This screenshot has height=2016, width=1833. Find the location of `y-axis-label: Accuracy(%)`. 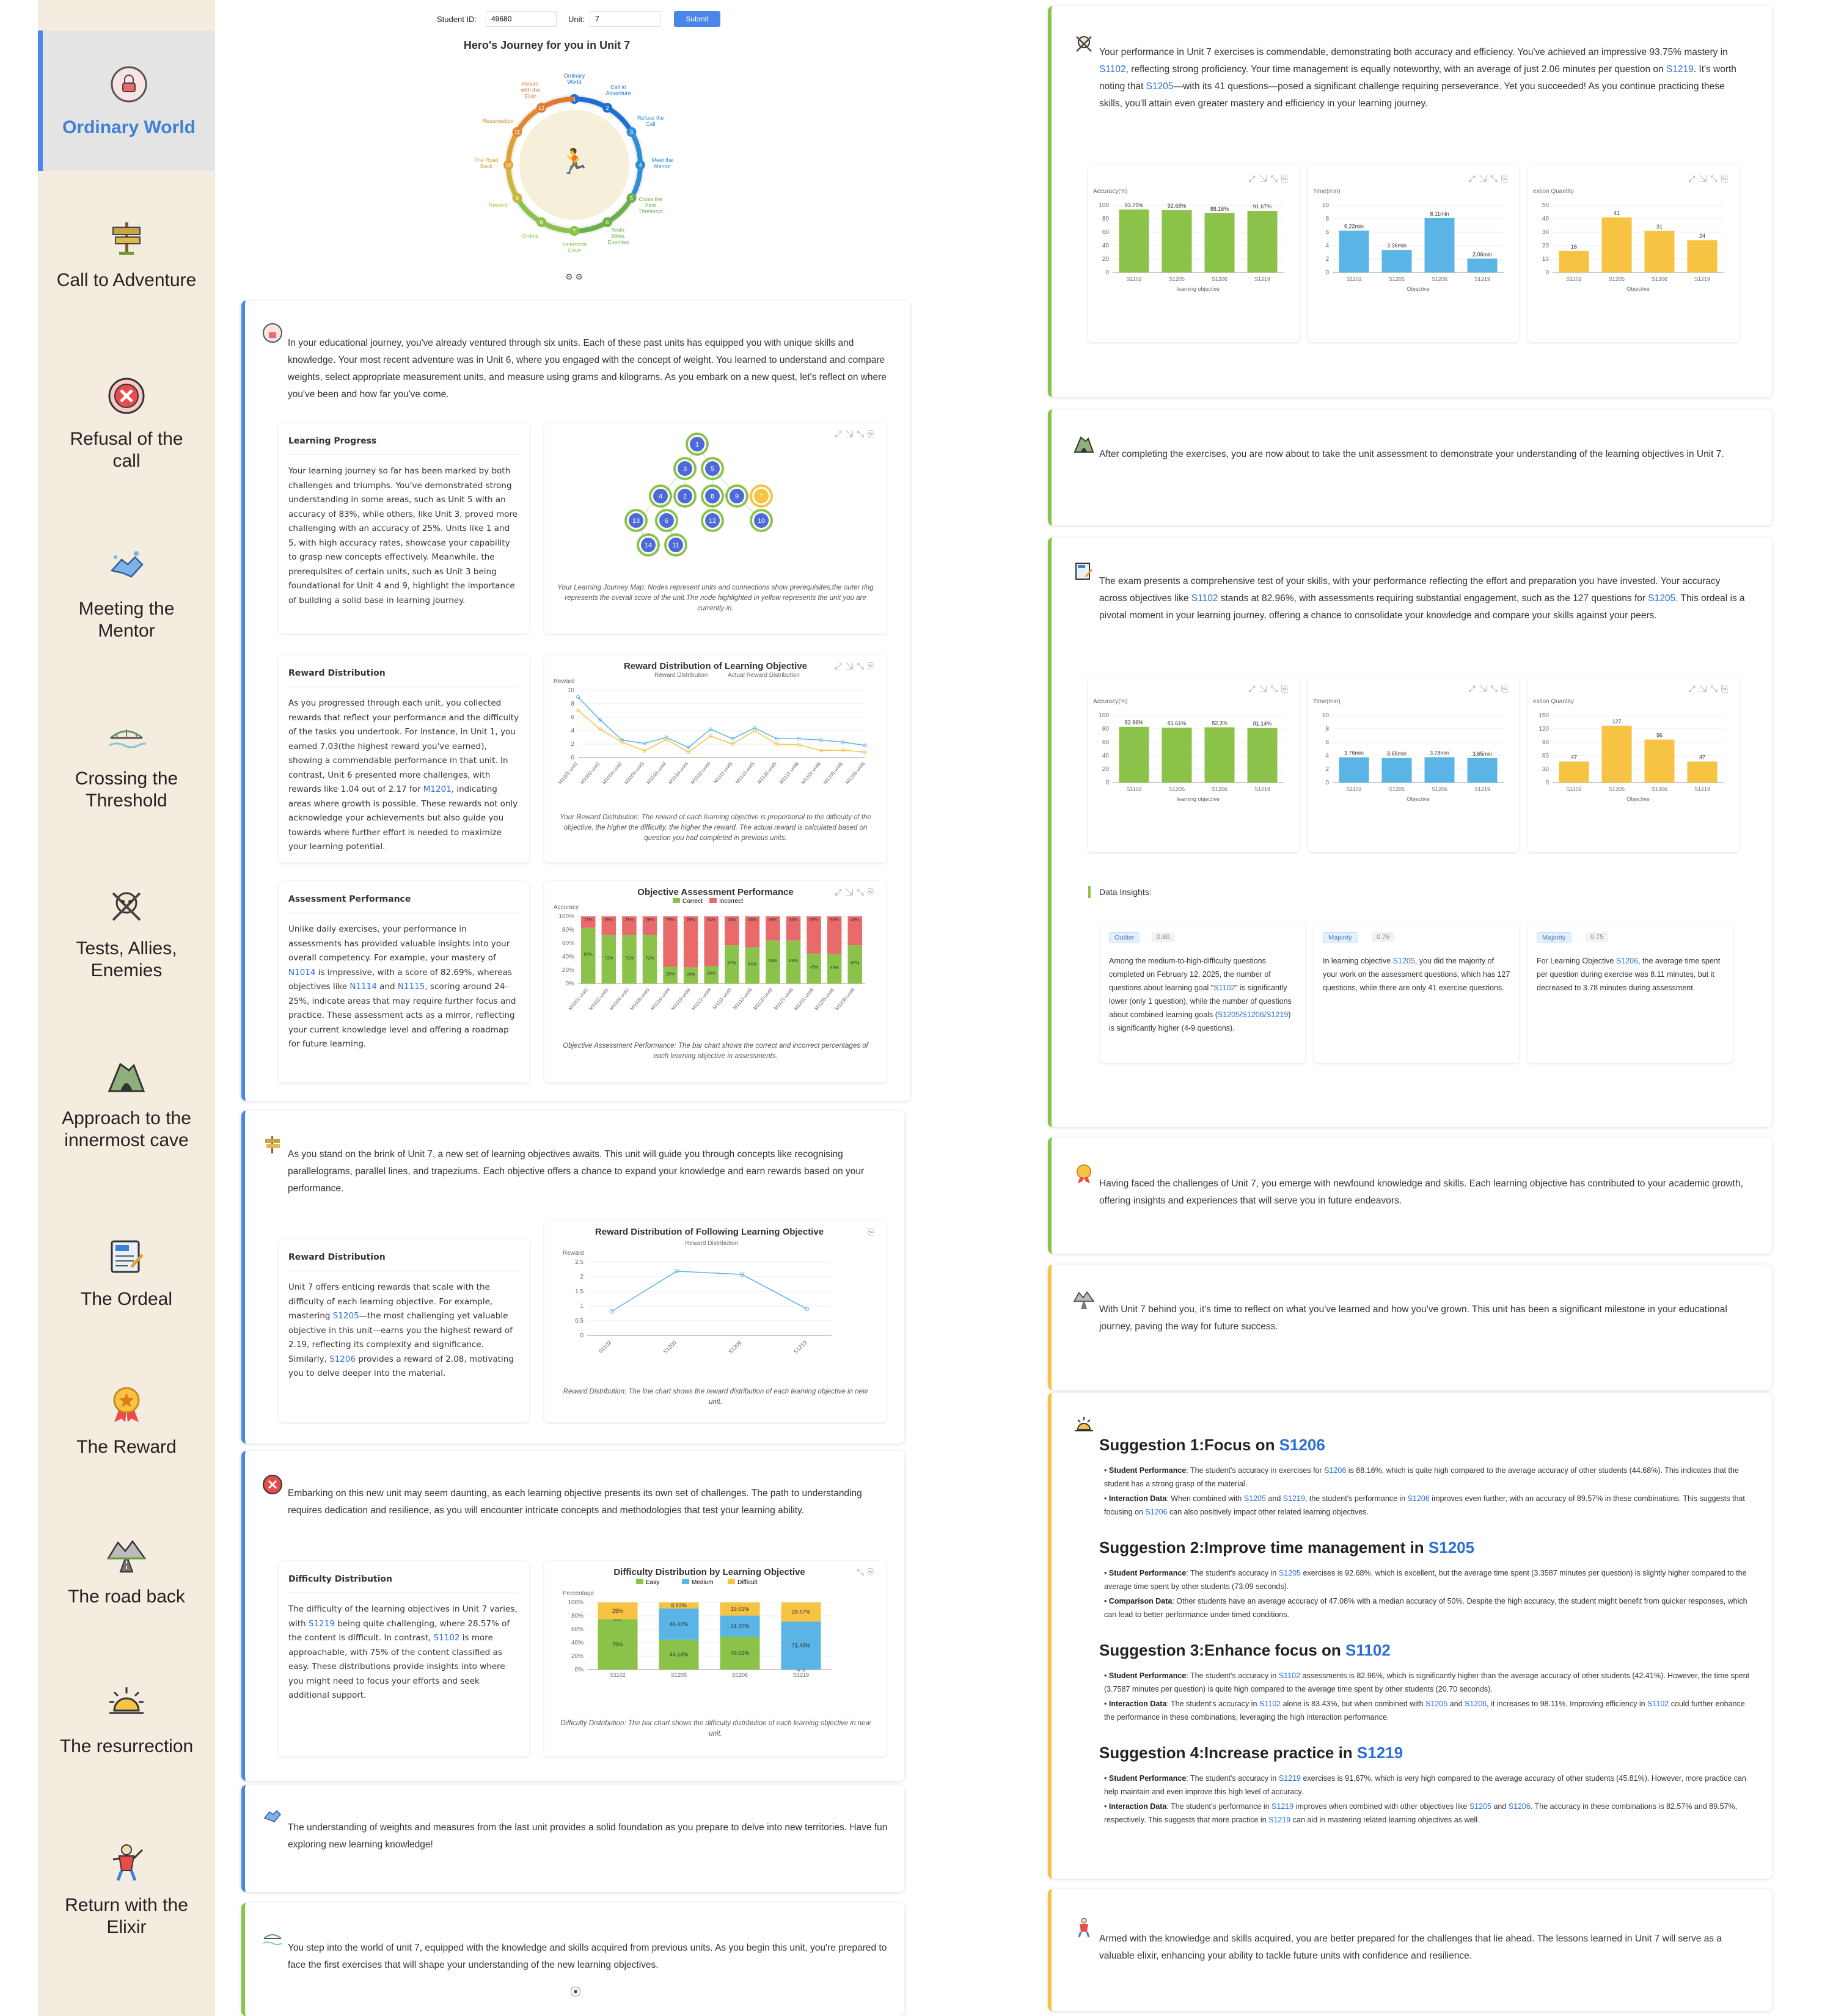

y-axis-label: Accuracy(%) is located at coordinates (1110, 191).